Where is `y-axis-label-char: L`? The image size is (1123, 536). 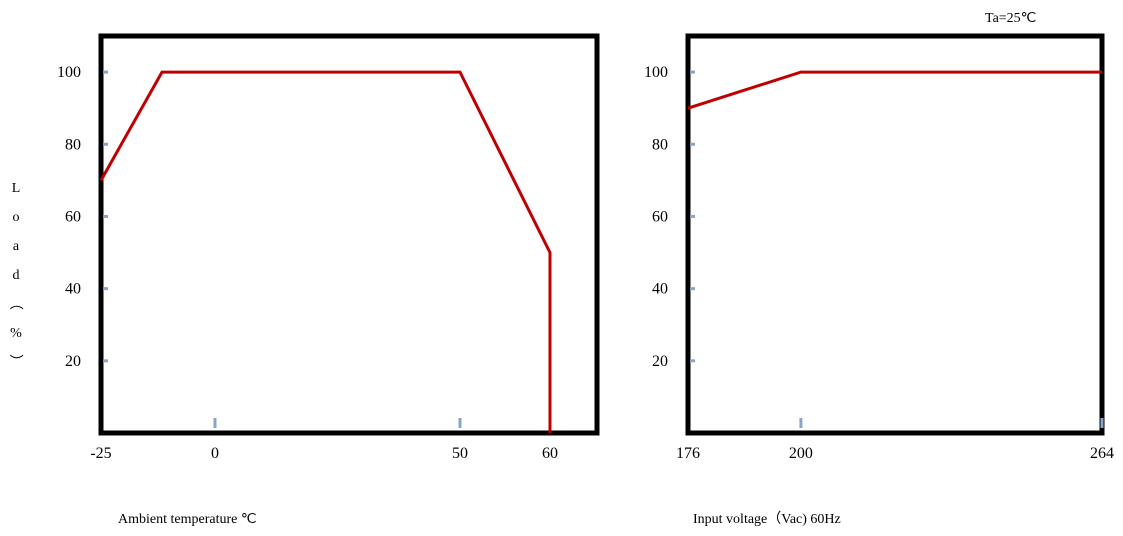
y-axis-label-char: L is located at coordinates (16, 188).